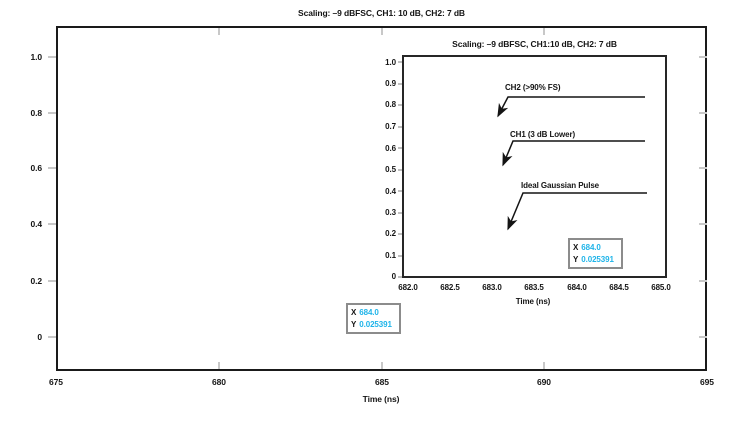 The image size is (755, 425). Describe the element at coordinates (544, 382) in the screenshot. I see `x-tick-label: 690` at that location.